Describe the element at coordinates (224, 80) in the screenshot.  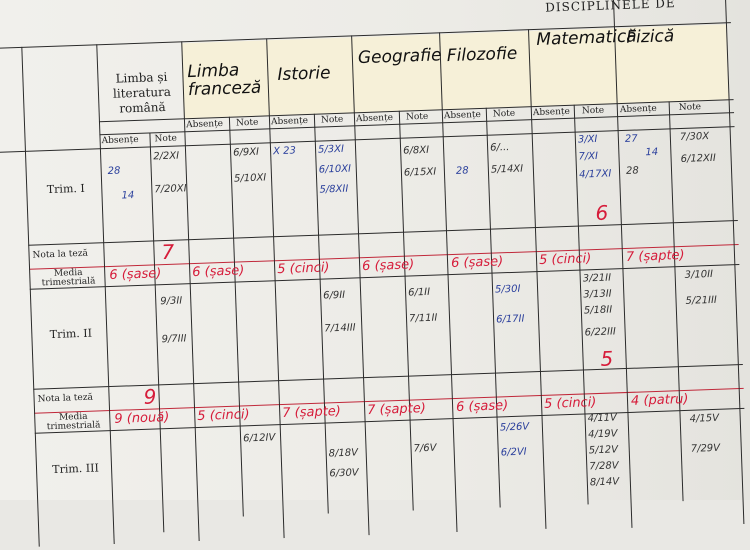
I see `subject-franceza: Limba franceză` at that location.